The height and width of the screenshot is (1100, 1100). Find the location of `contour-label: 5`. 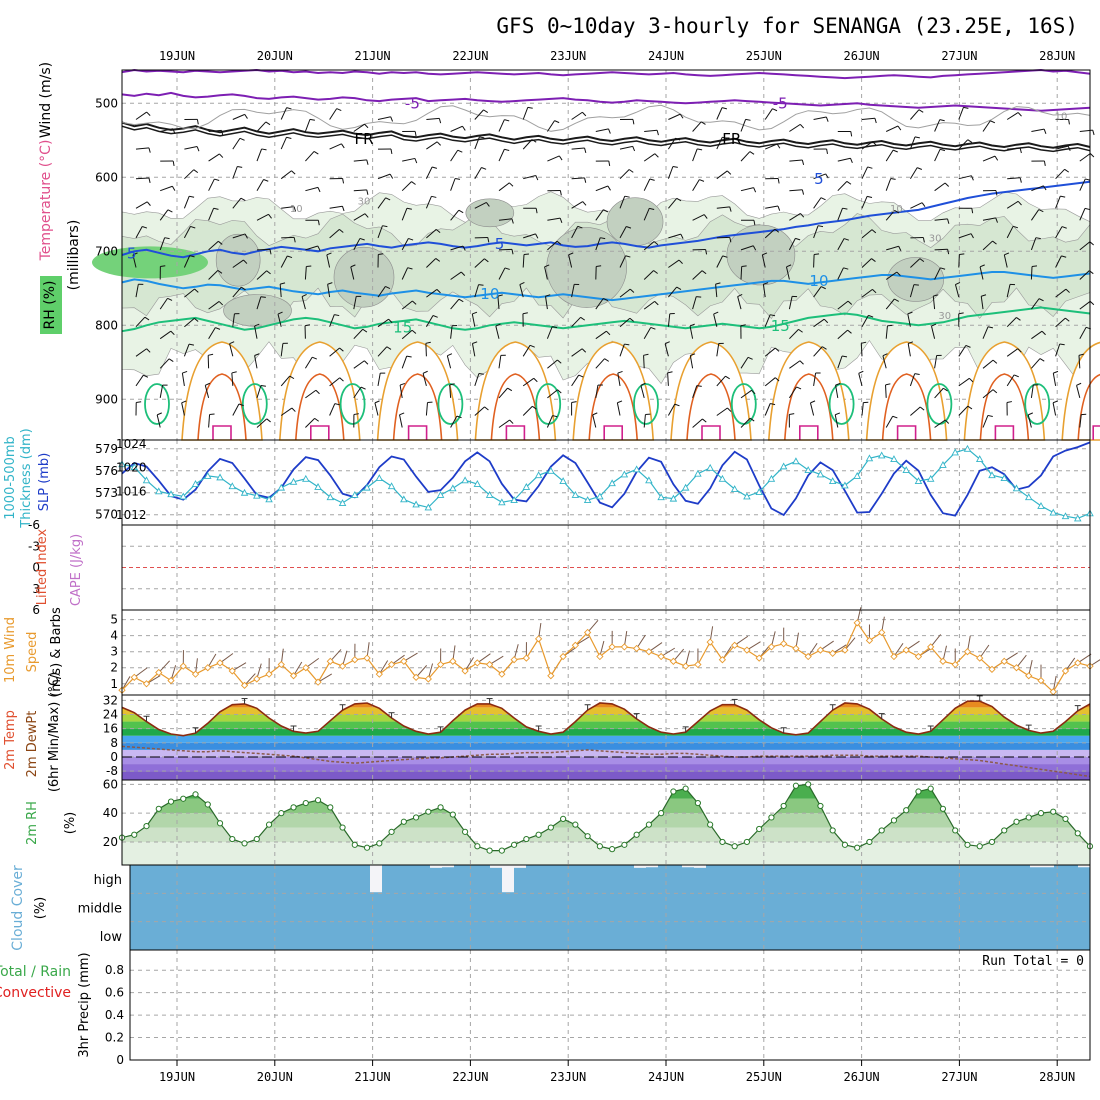

contour-label: 5 is located at coordinates (819, 179).